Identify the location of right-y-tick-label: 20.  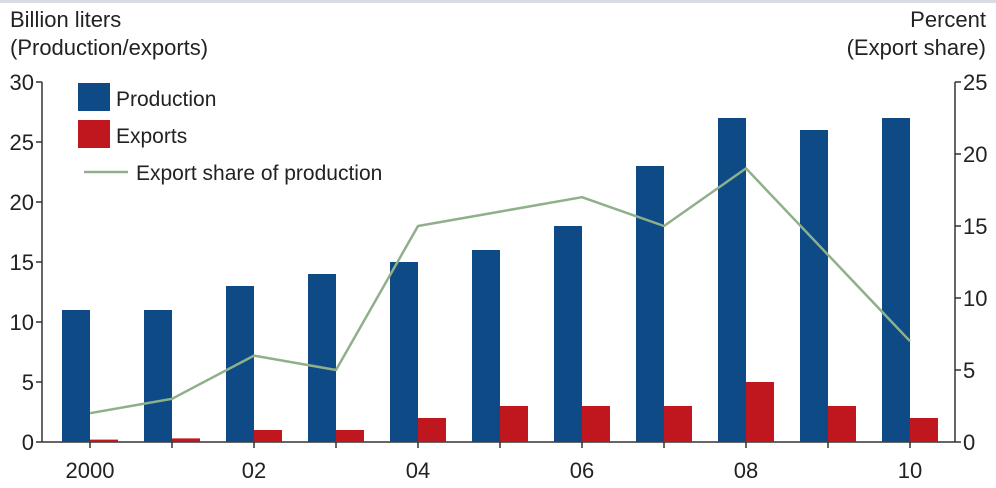
(975, 154).